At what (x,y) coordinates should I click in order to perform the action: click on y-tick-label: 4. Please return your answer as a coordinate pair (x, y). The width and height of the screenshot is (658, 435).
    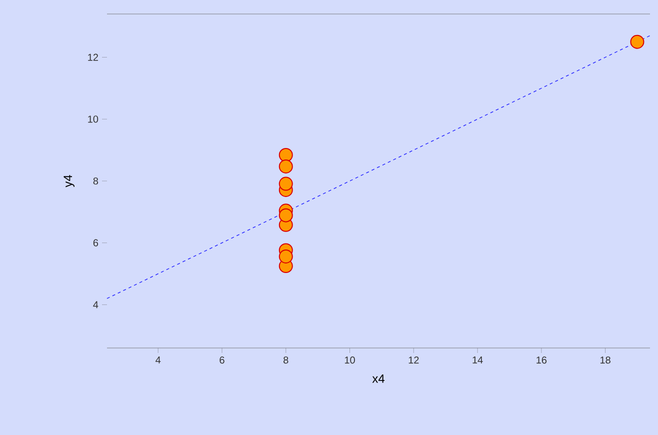
    Looking at the image, I should click on (95, 304).